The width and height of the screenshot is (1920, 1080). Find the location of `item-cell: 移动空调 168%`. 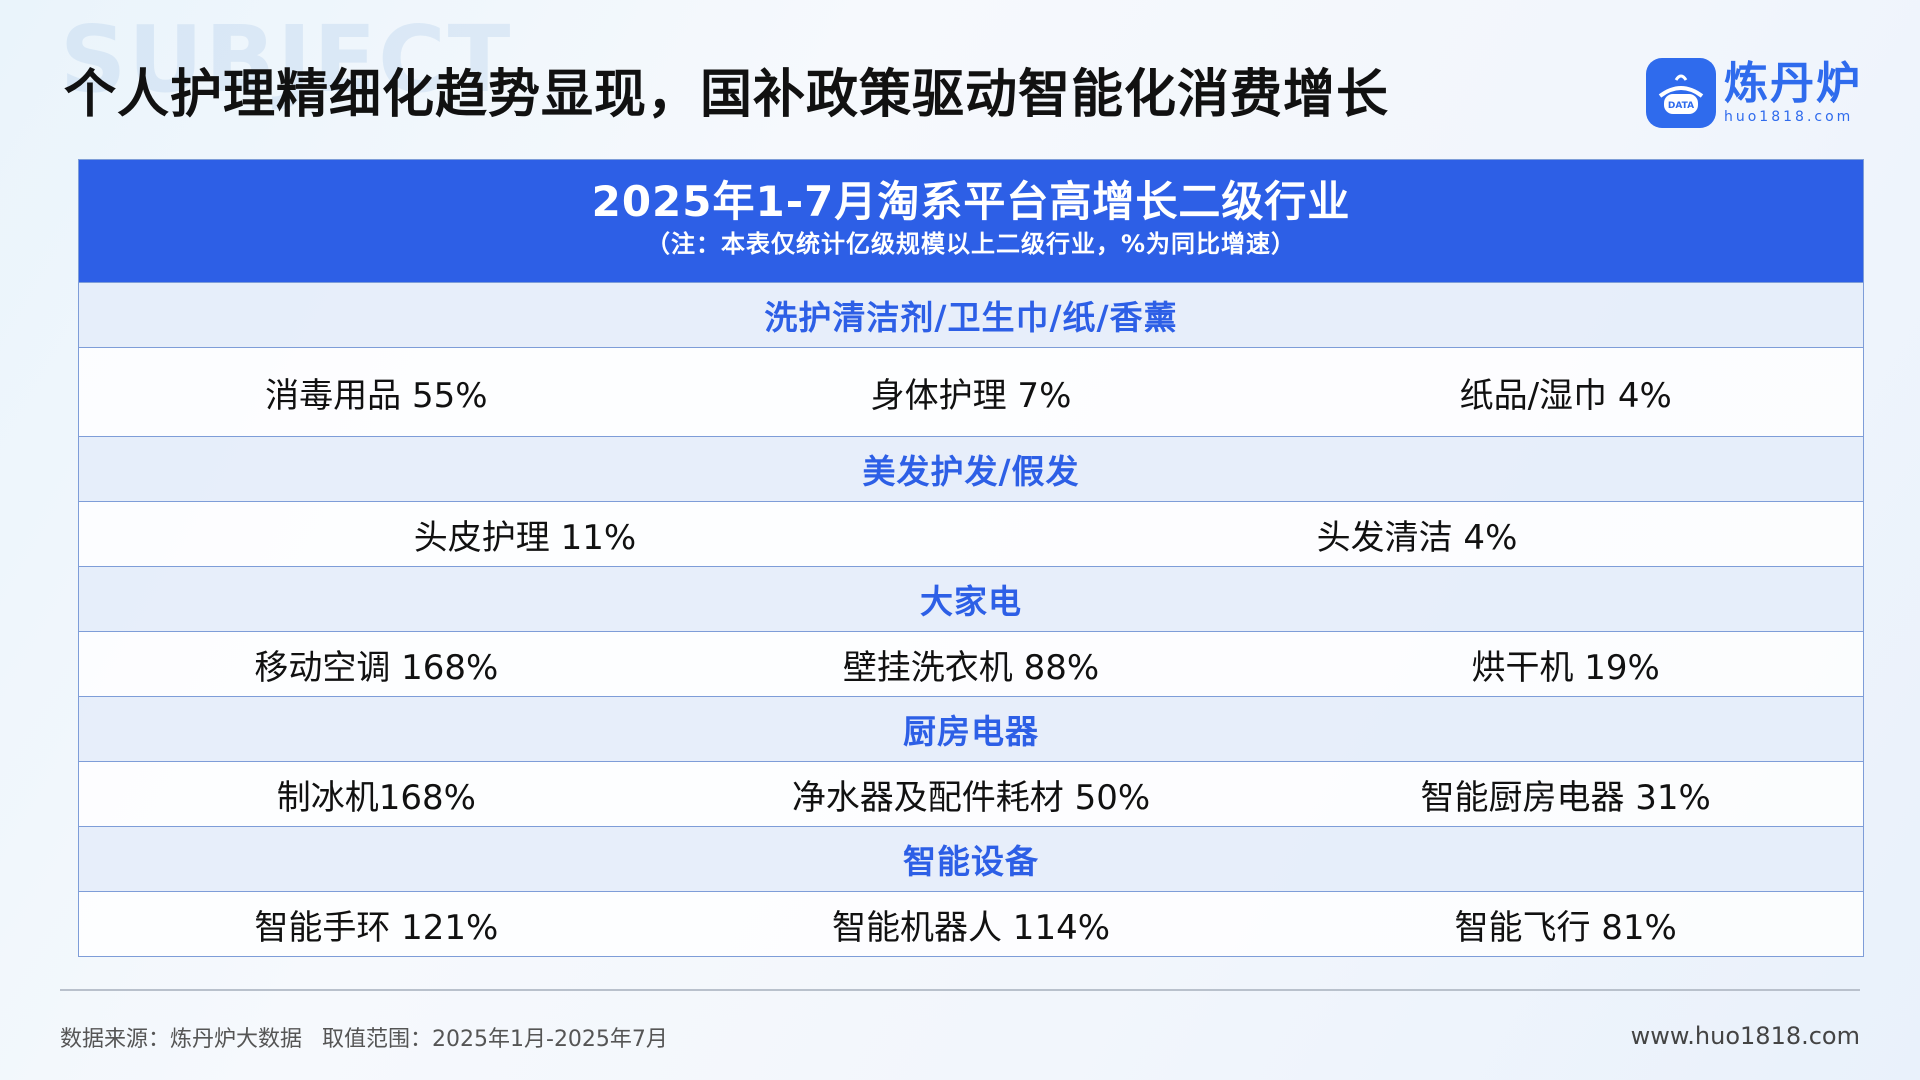

item-cell: 移动空调 168% is located at coordinates (376, 667).